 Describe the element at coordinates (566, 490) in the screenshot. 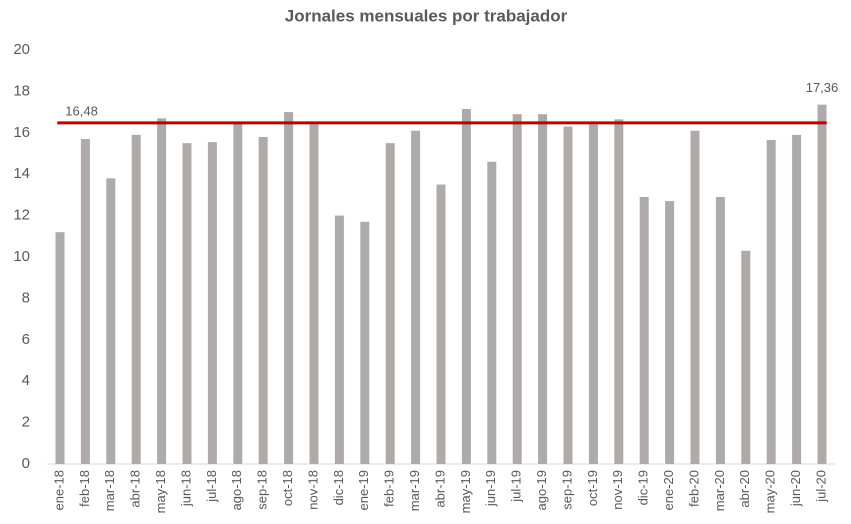

I see `x-tick-label: sep-19` at that location.